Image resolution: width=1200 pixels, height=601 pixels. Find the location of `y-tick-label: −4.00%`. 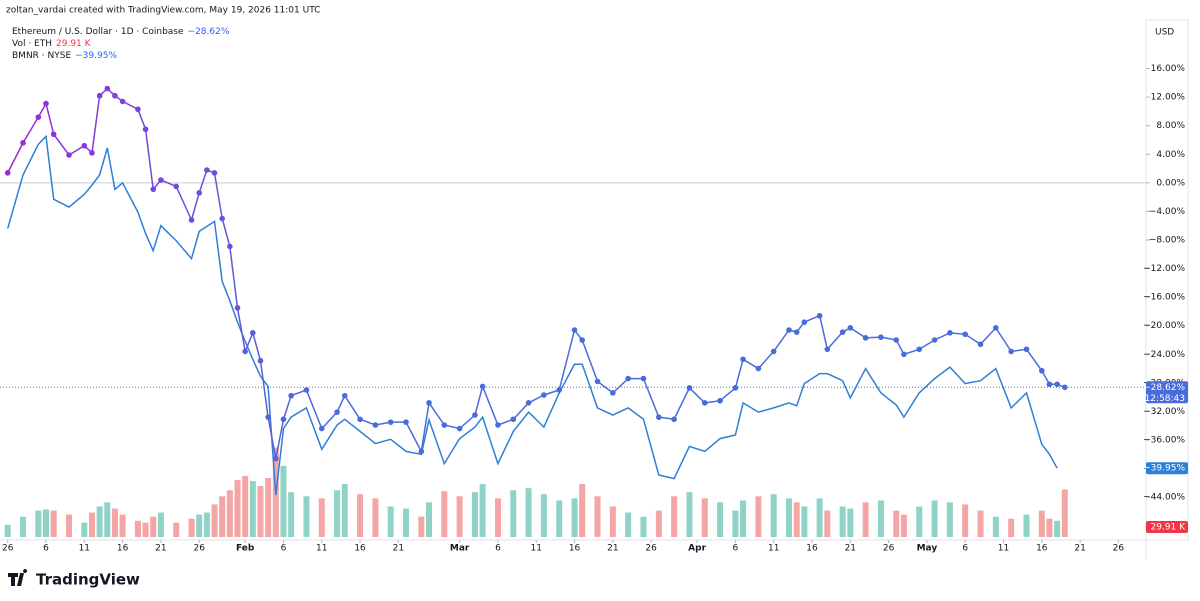

y-tick-label: −4.00% is located at coordinates (1167, 212).